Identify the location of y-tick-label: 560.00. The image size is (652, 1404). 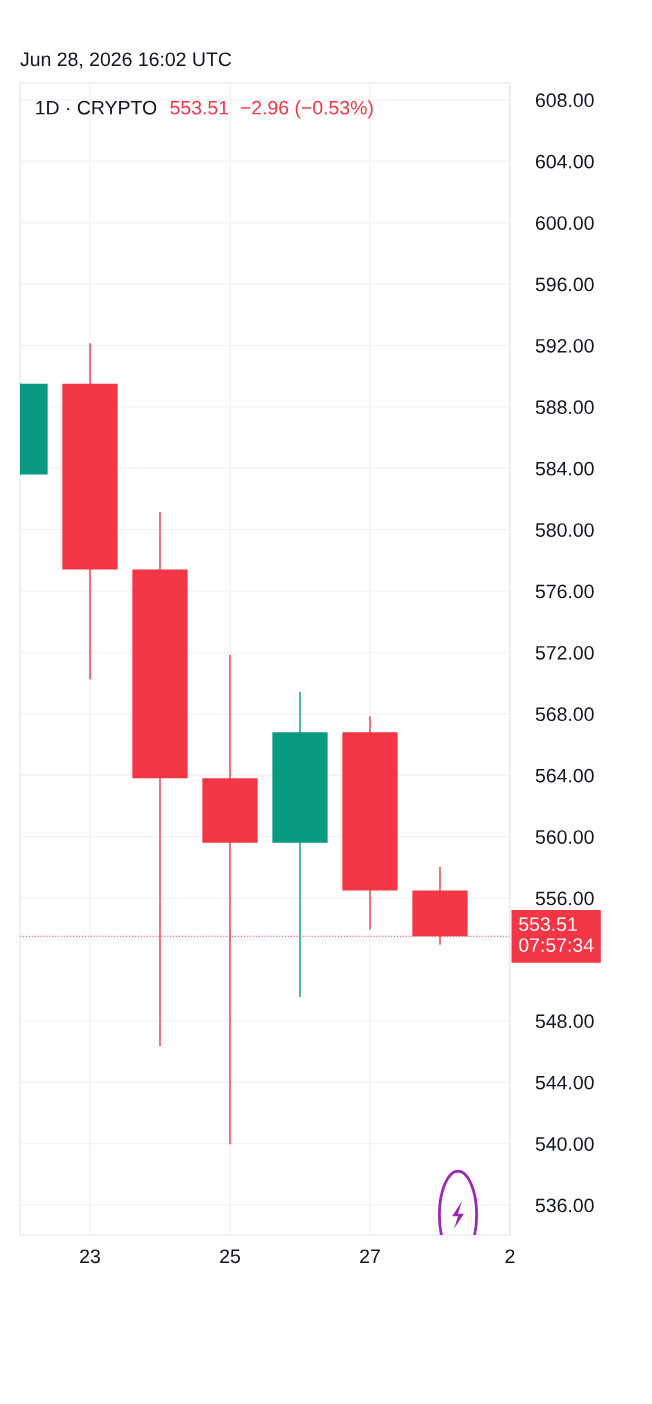
(564, 837).